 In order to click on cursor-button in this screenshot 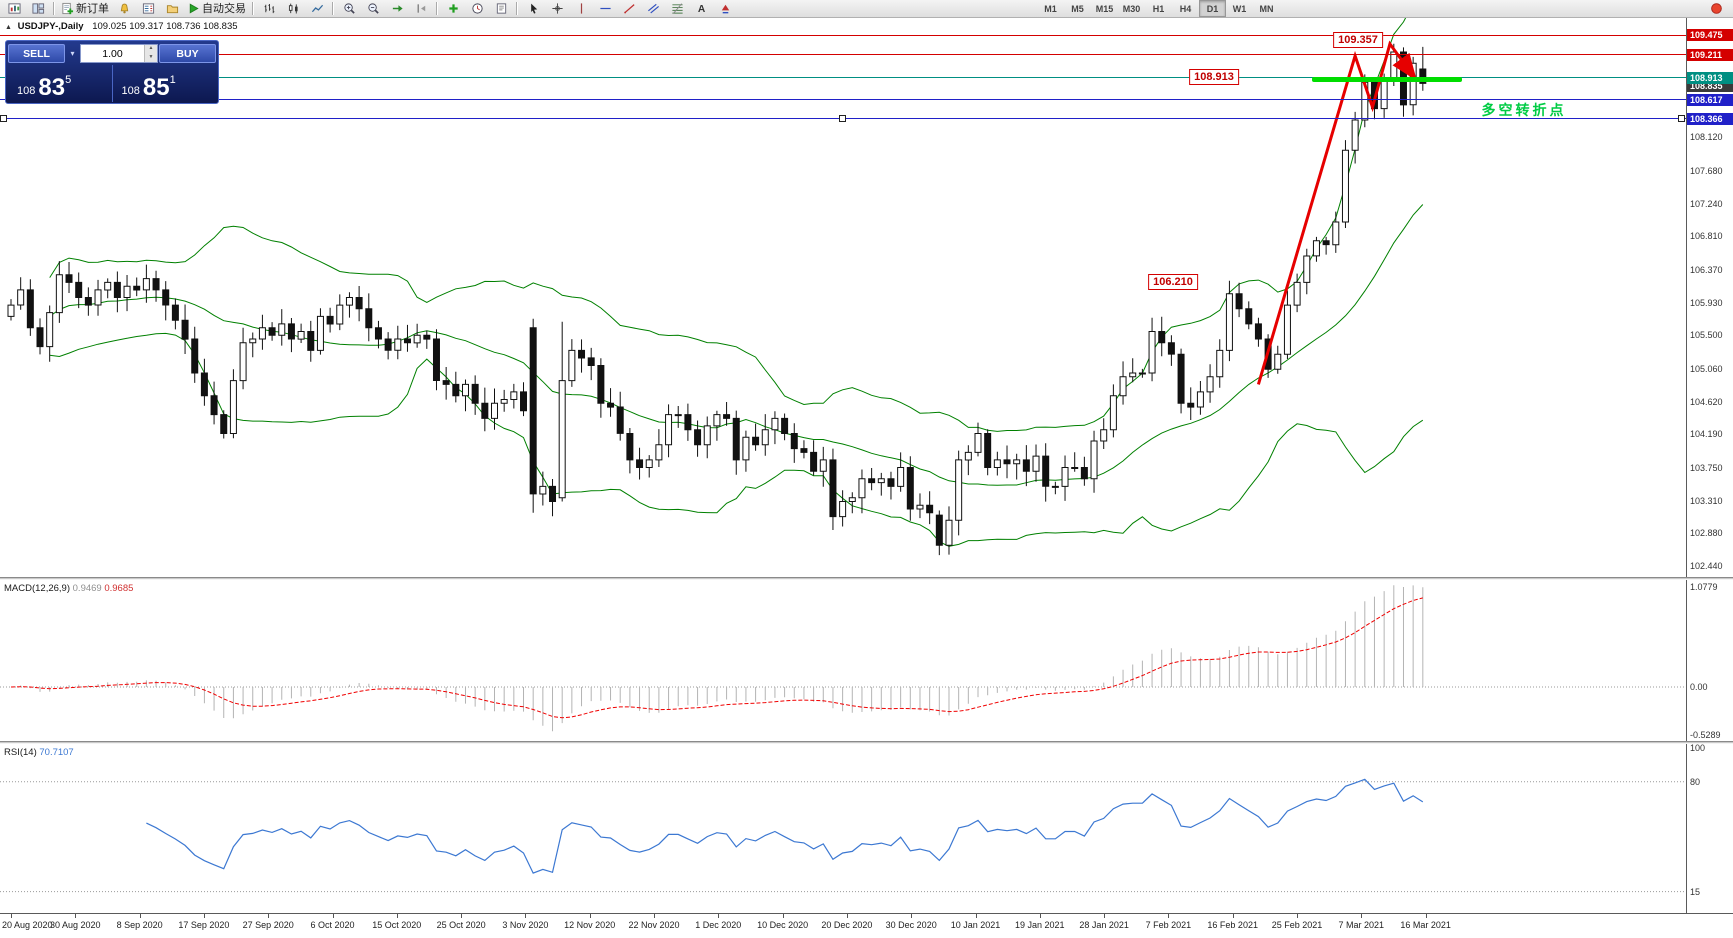, I will do `click(533, 9)`.